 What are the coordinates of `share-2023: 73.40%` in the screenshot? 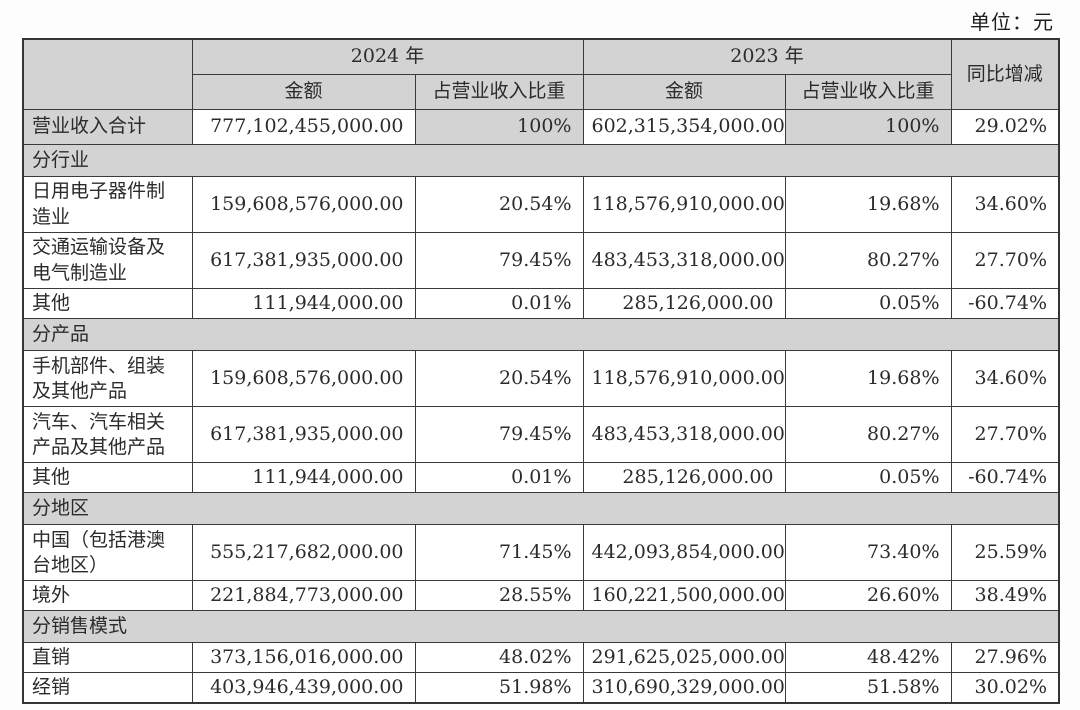 It's located at (868, 553).